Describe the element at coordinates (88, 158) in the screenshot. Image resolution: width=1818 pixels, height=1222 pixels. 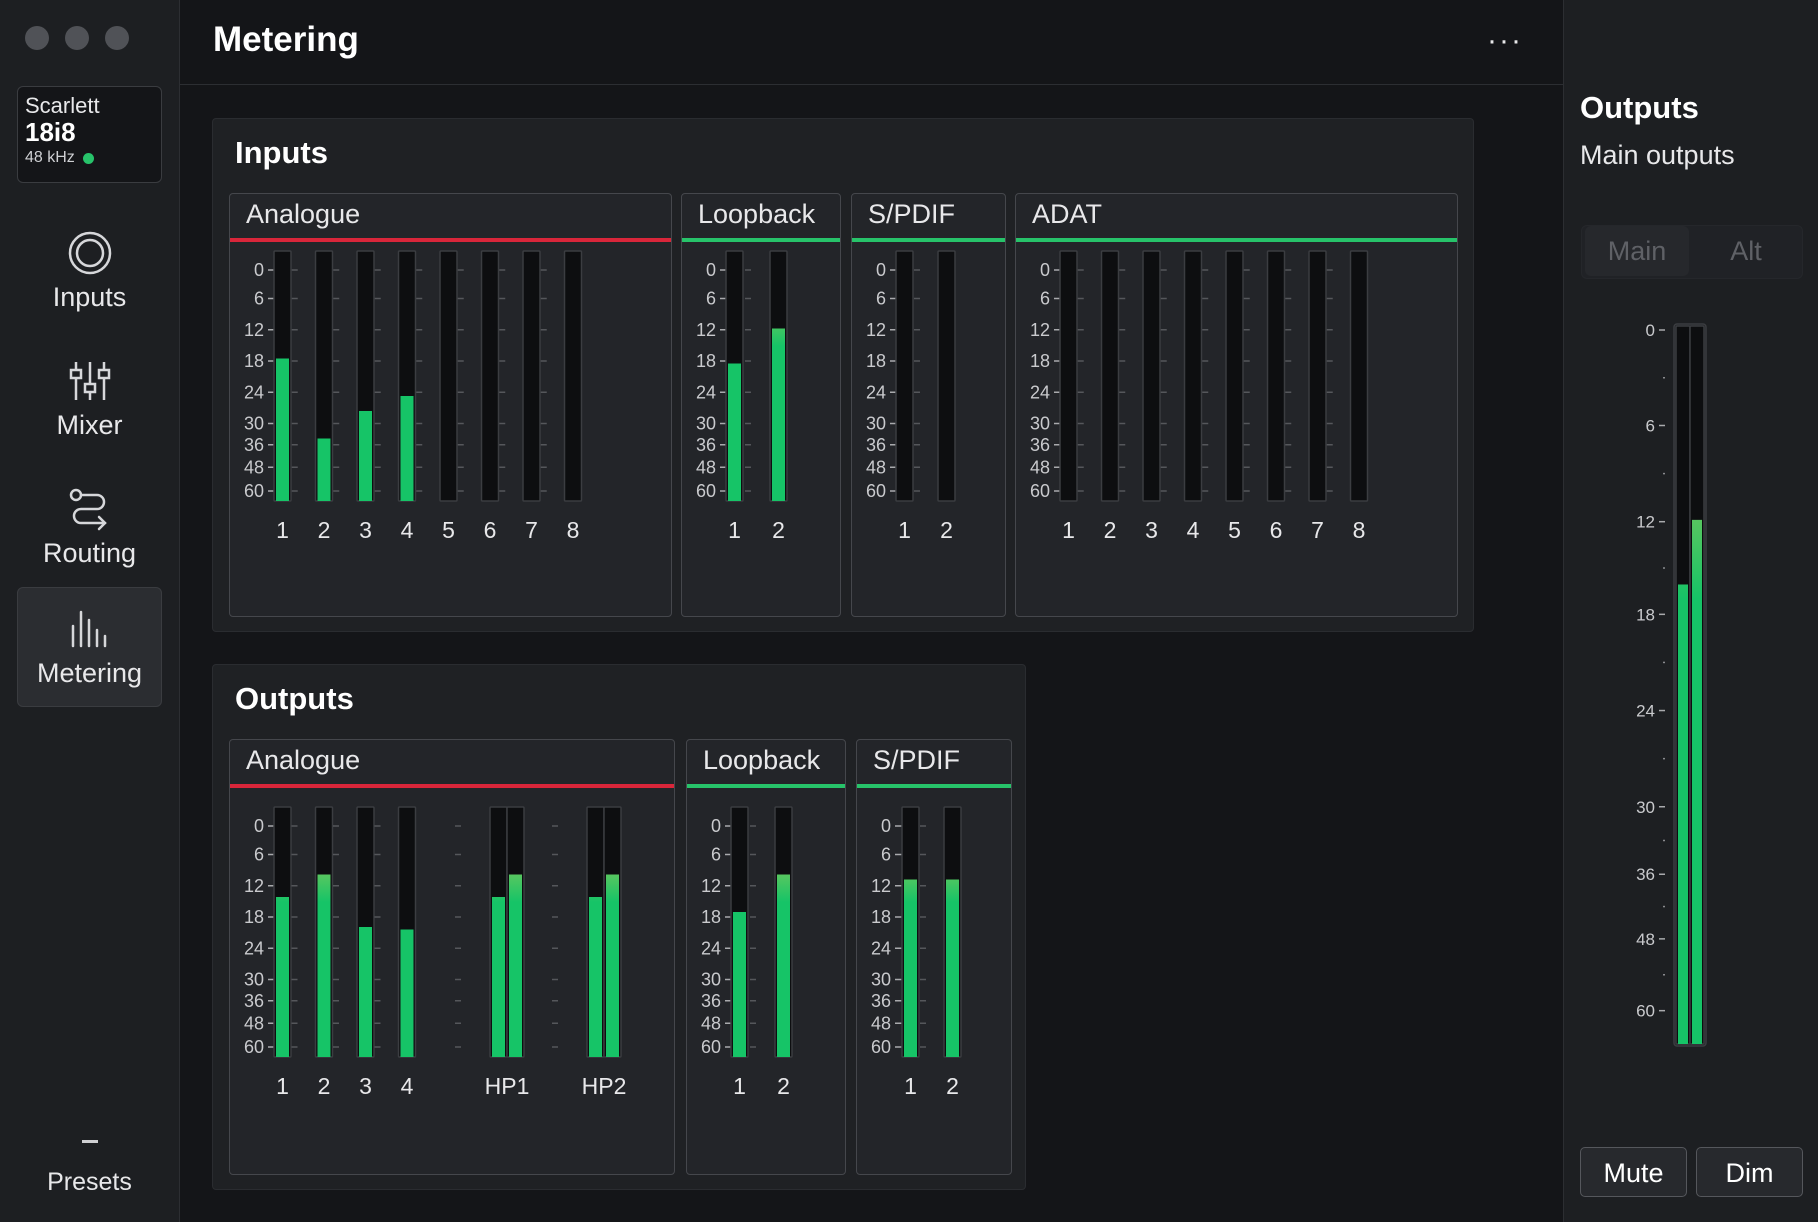
I see `status-indicator` at that location.